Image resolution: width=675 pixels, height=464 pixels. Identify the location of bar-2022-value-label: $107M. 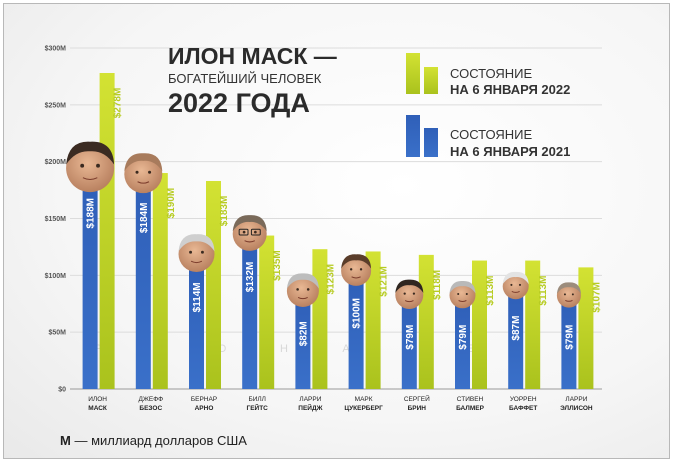
(596, 297).